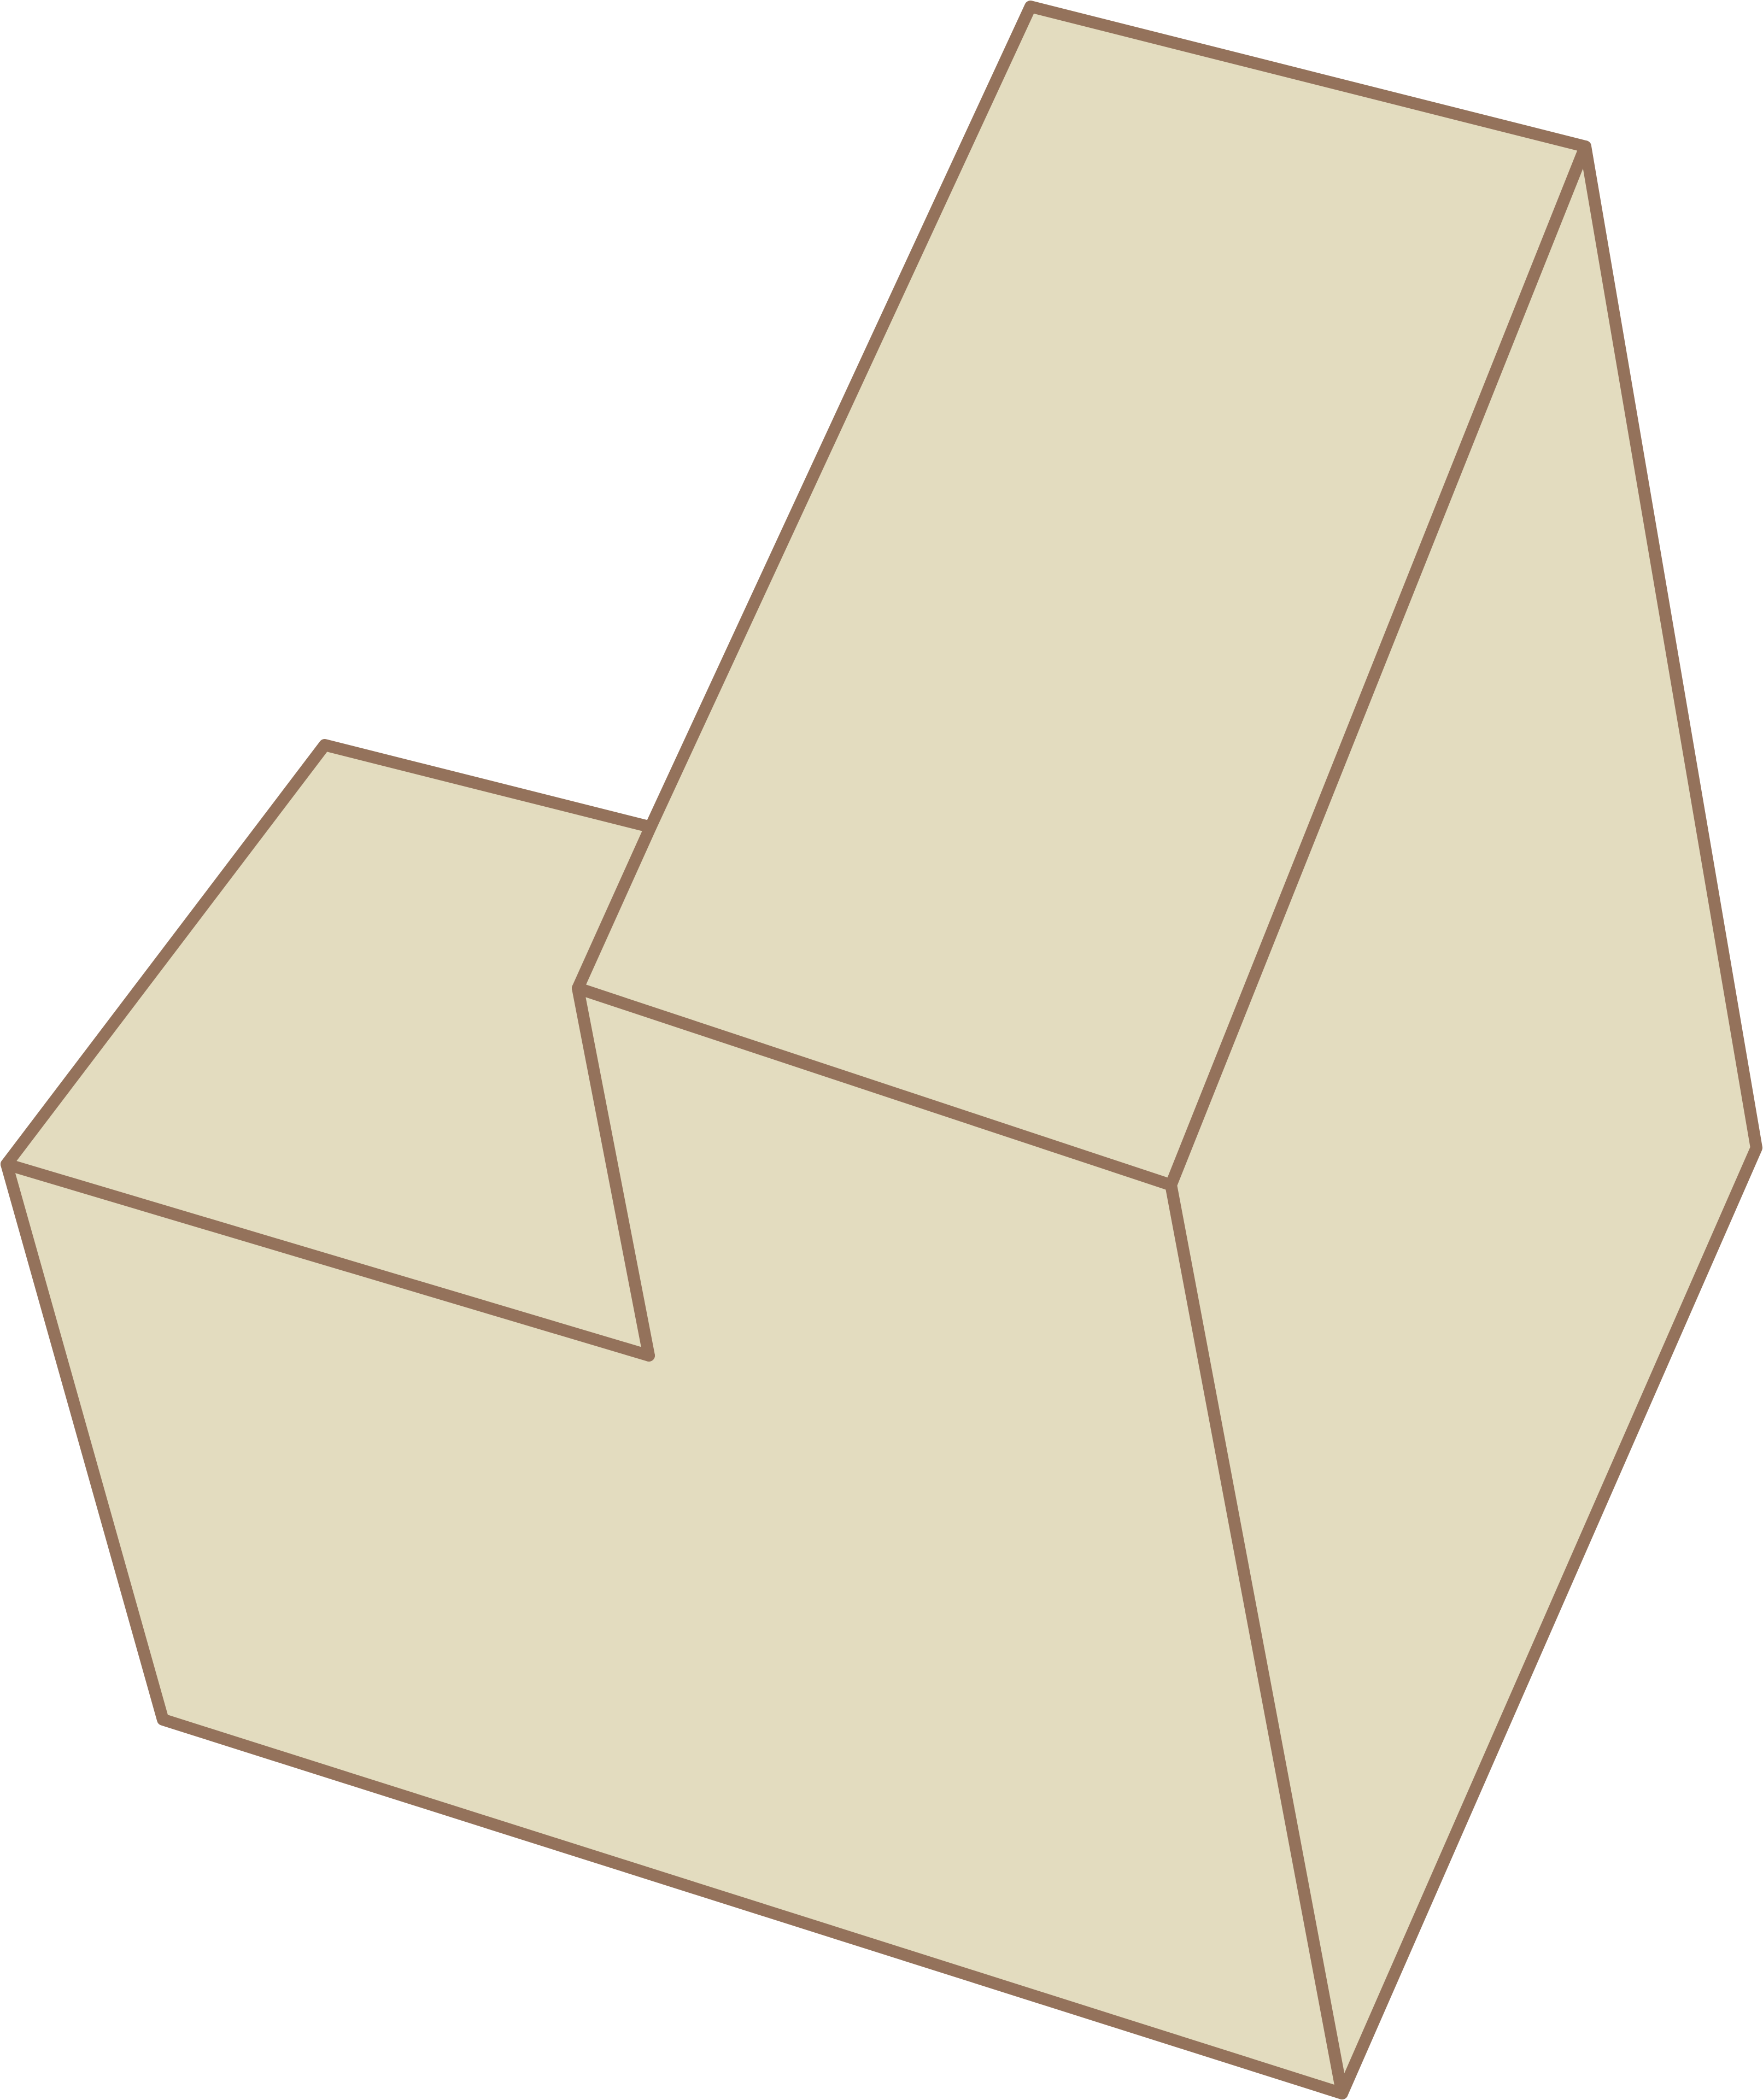  I want to click on edge-step-riser, so click(614, 908).